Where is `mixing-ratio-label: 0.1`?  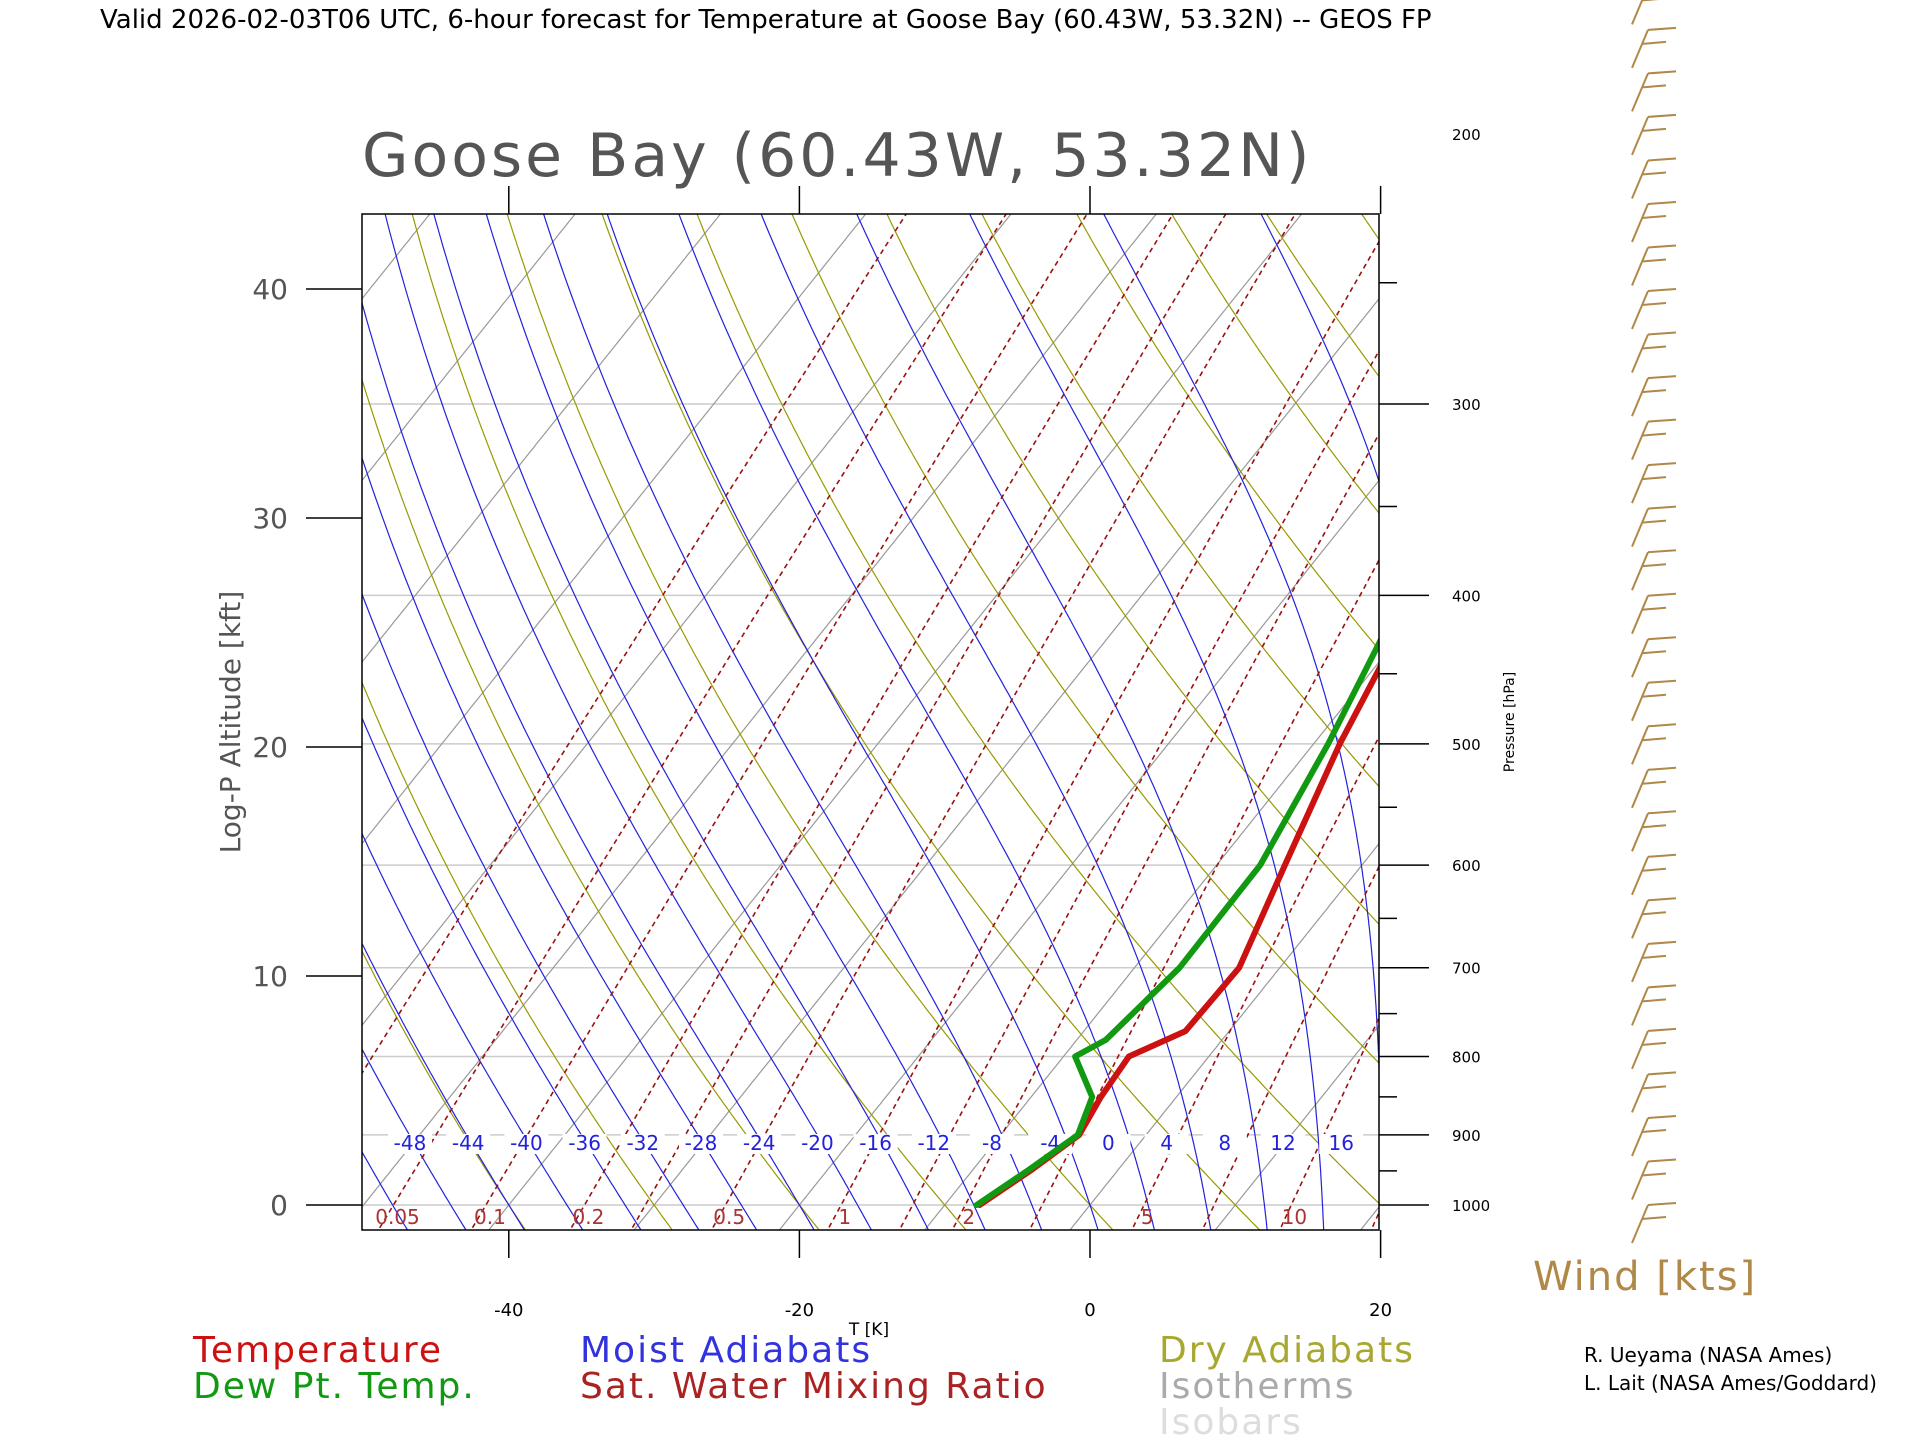
mixing-ratio-label: 0.1 is located at coordinates (490, 1217).